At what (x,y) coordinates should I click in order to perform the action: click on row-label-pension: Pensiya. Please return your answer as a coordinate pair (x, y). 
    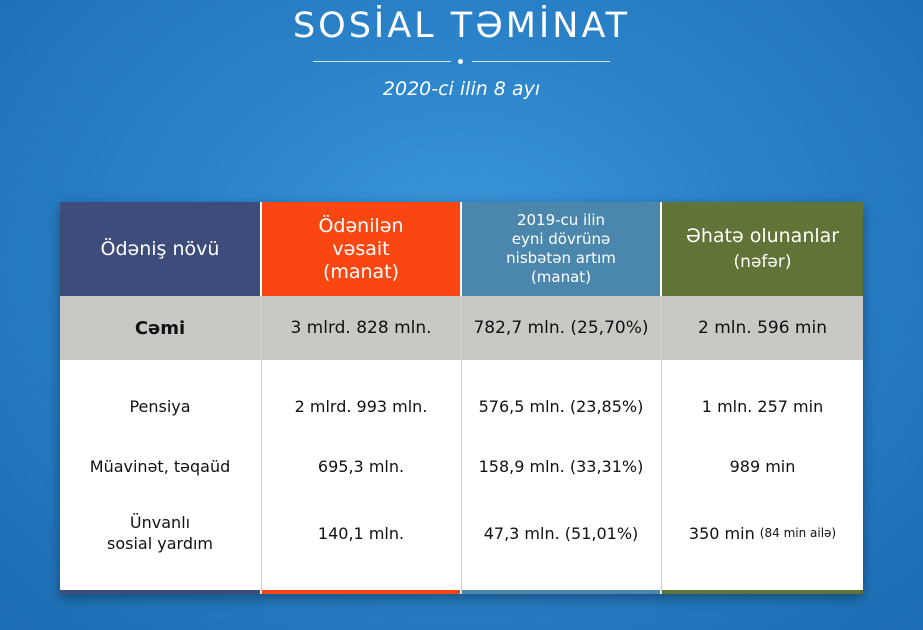
    Looking at the image, I should click on (160, 406).